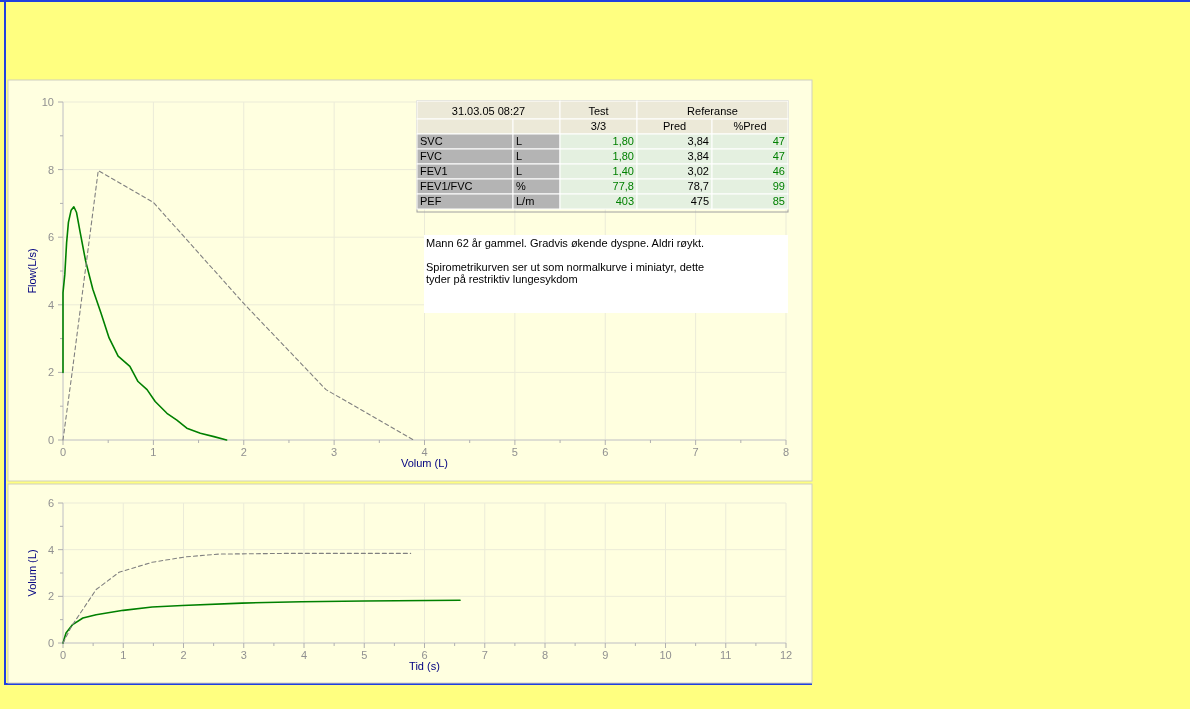 The image size is (1190, 709). I want to click on annotation: 1,40, so click(623, 171).